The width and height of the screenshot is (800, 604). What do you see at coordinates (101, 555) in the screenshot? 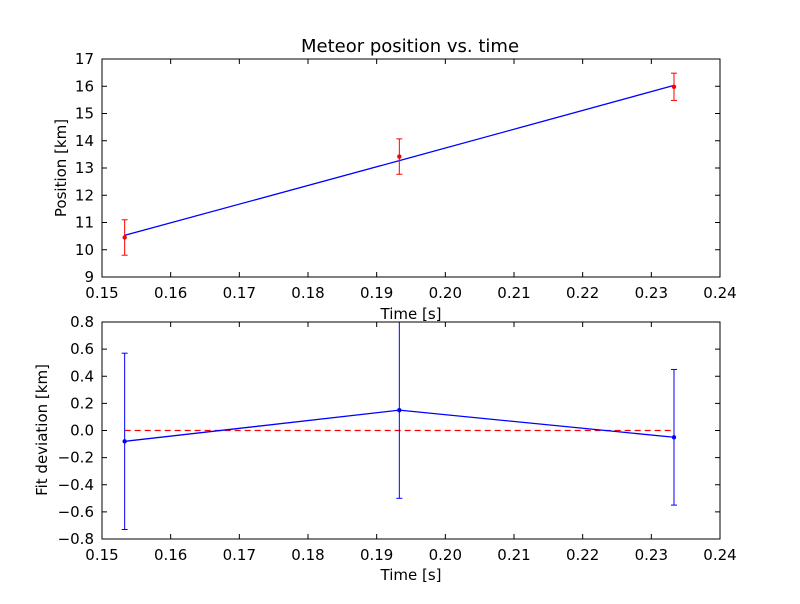
I see `x-tick-label-bottom: 0.15` at bounding box center [101, 555].